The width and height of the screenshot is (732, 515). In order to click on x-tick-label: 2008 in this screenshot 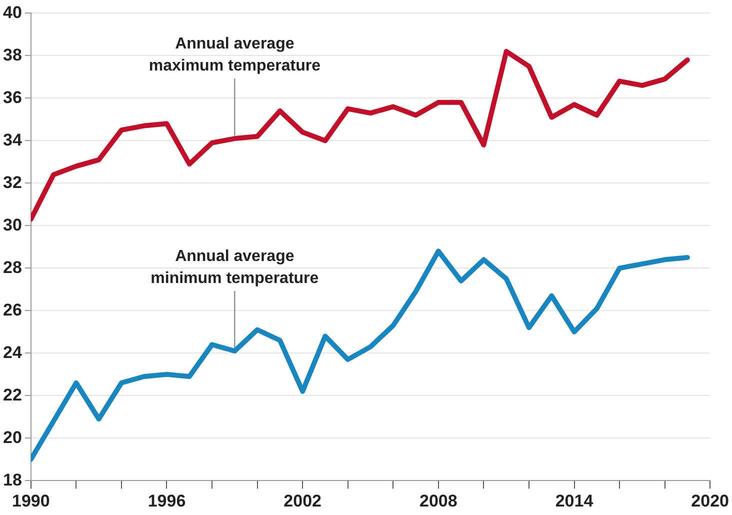, I will do `click(439, 500)`.